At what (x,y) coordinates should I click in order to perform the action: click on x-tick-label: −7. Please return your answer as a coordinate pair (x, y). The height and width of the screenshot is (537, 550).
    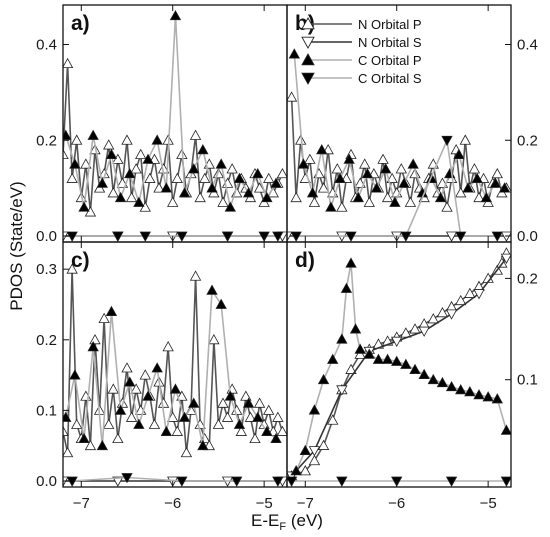
    Looking at the image, I should click on (81, 503).